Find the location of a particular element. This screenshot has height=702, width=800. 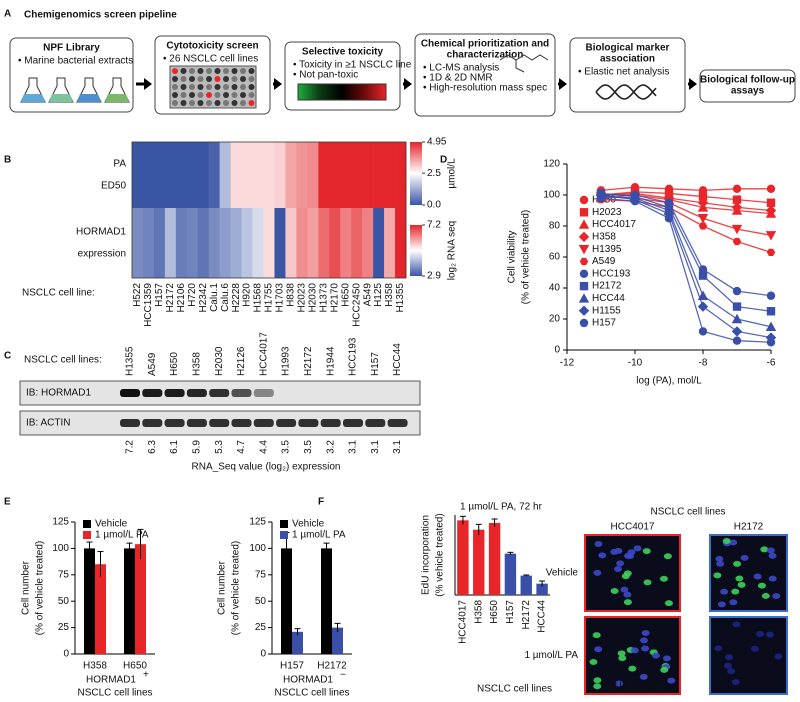

category-label: H2172 is located at coordinates (526, 615).